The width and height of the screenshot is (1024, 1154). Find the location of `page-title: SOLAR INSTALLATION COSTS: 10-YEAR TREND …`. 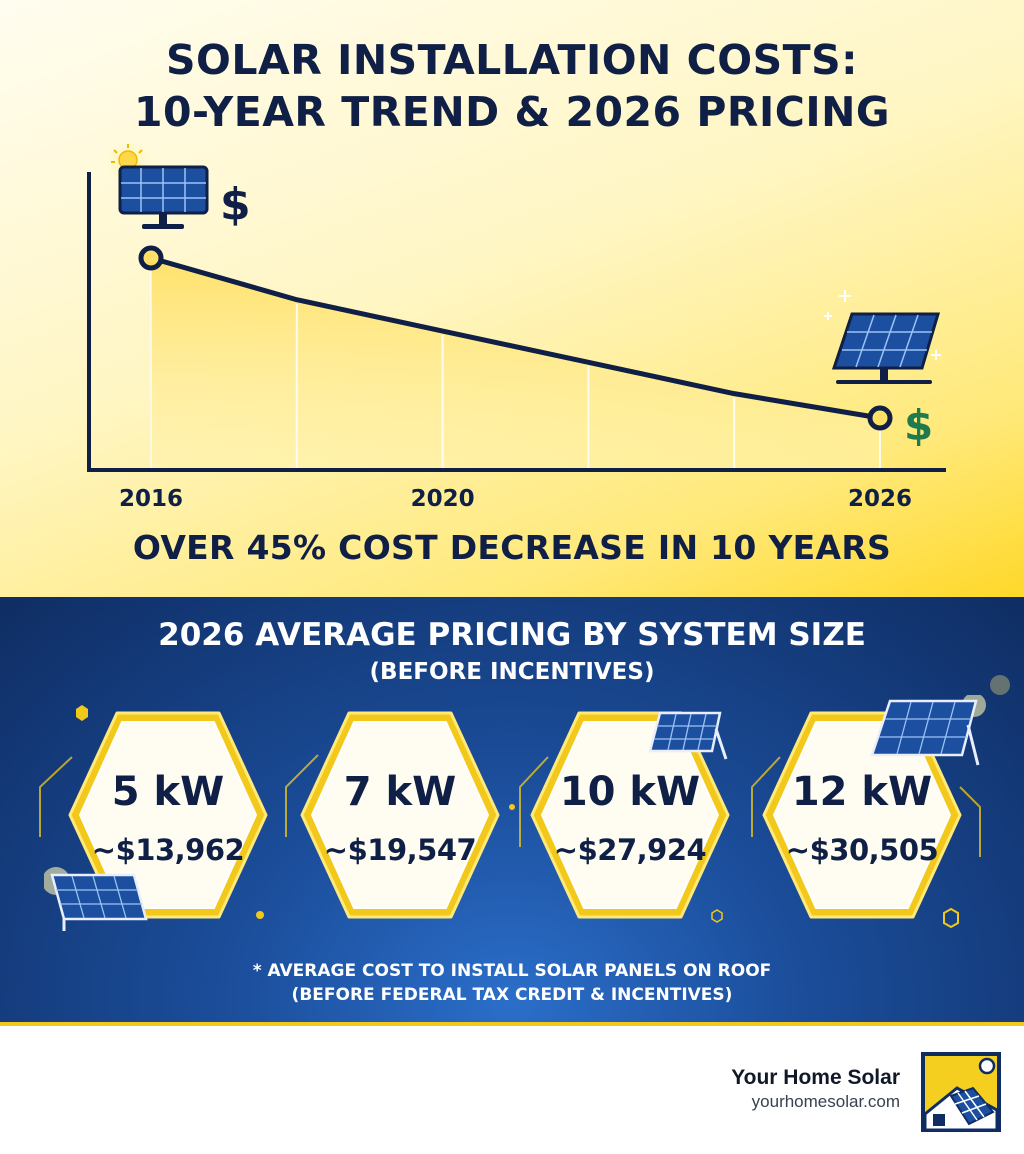

page-title: SOLAR INSTALLATION COSTS: 10-YEAR TREND … is located at coordinates (512, 86).